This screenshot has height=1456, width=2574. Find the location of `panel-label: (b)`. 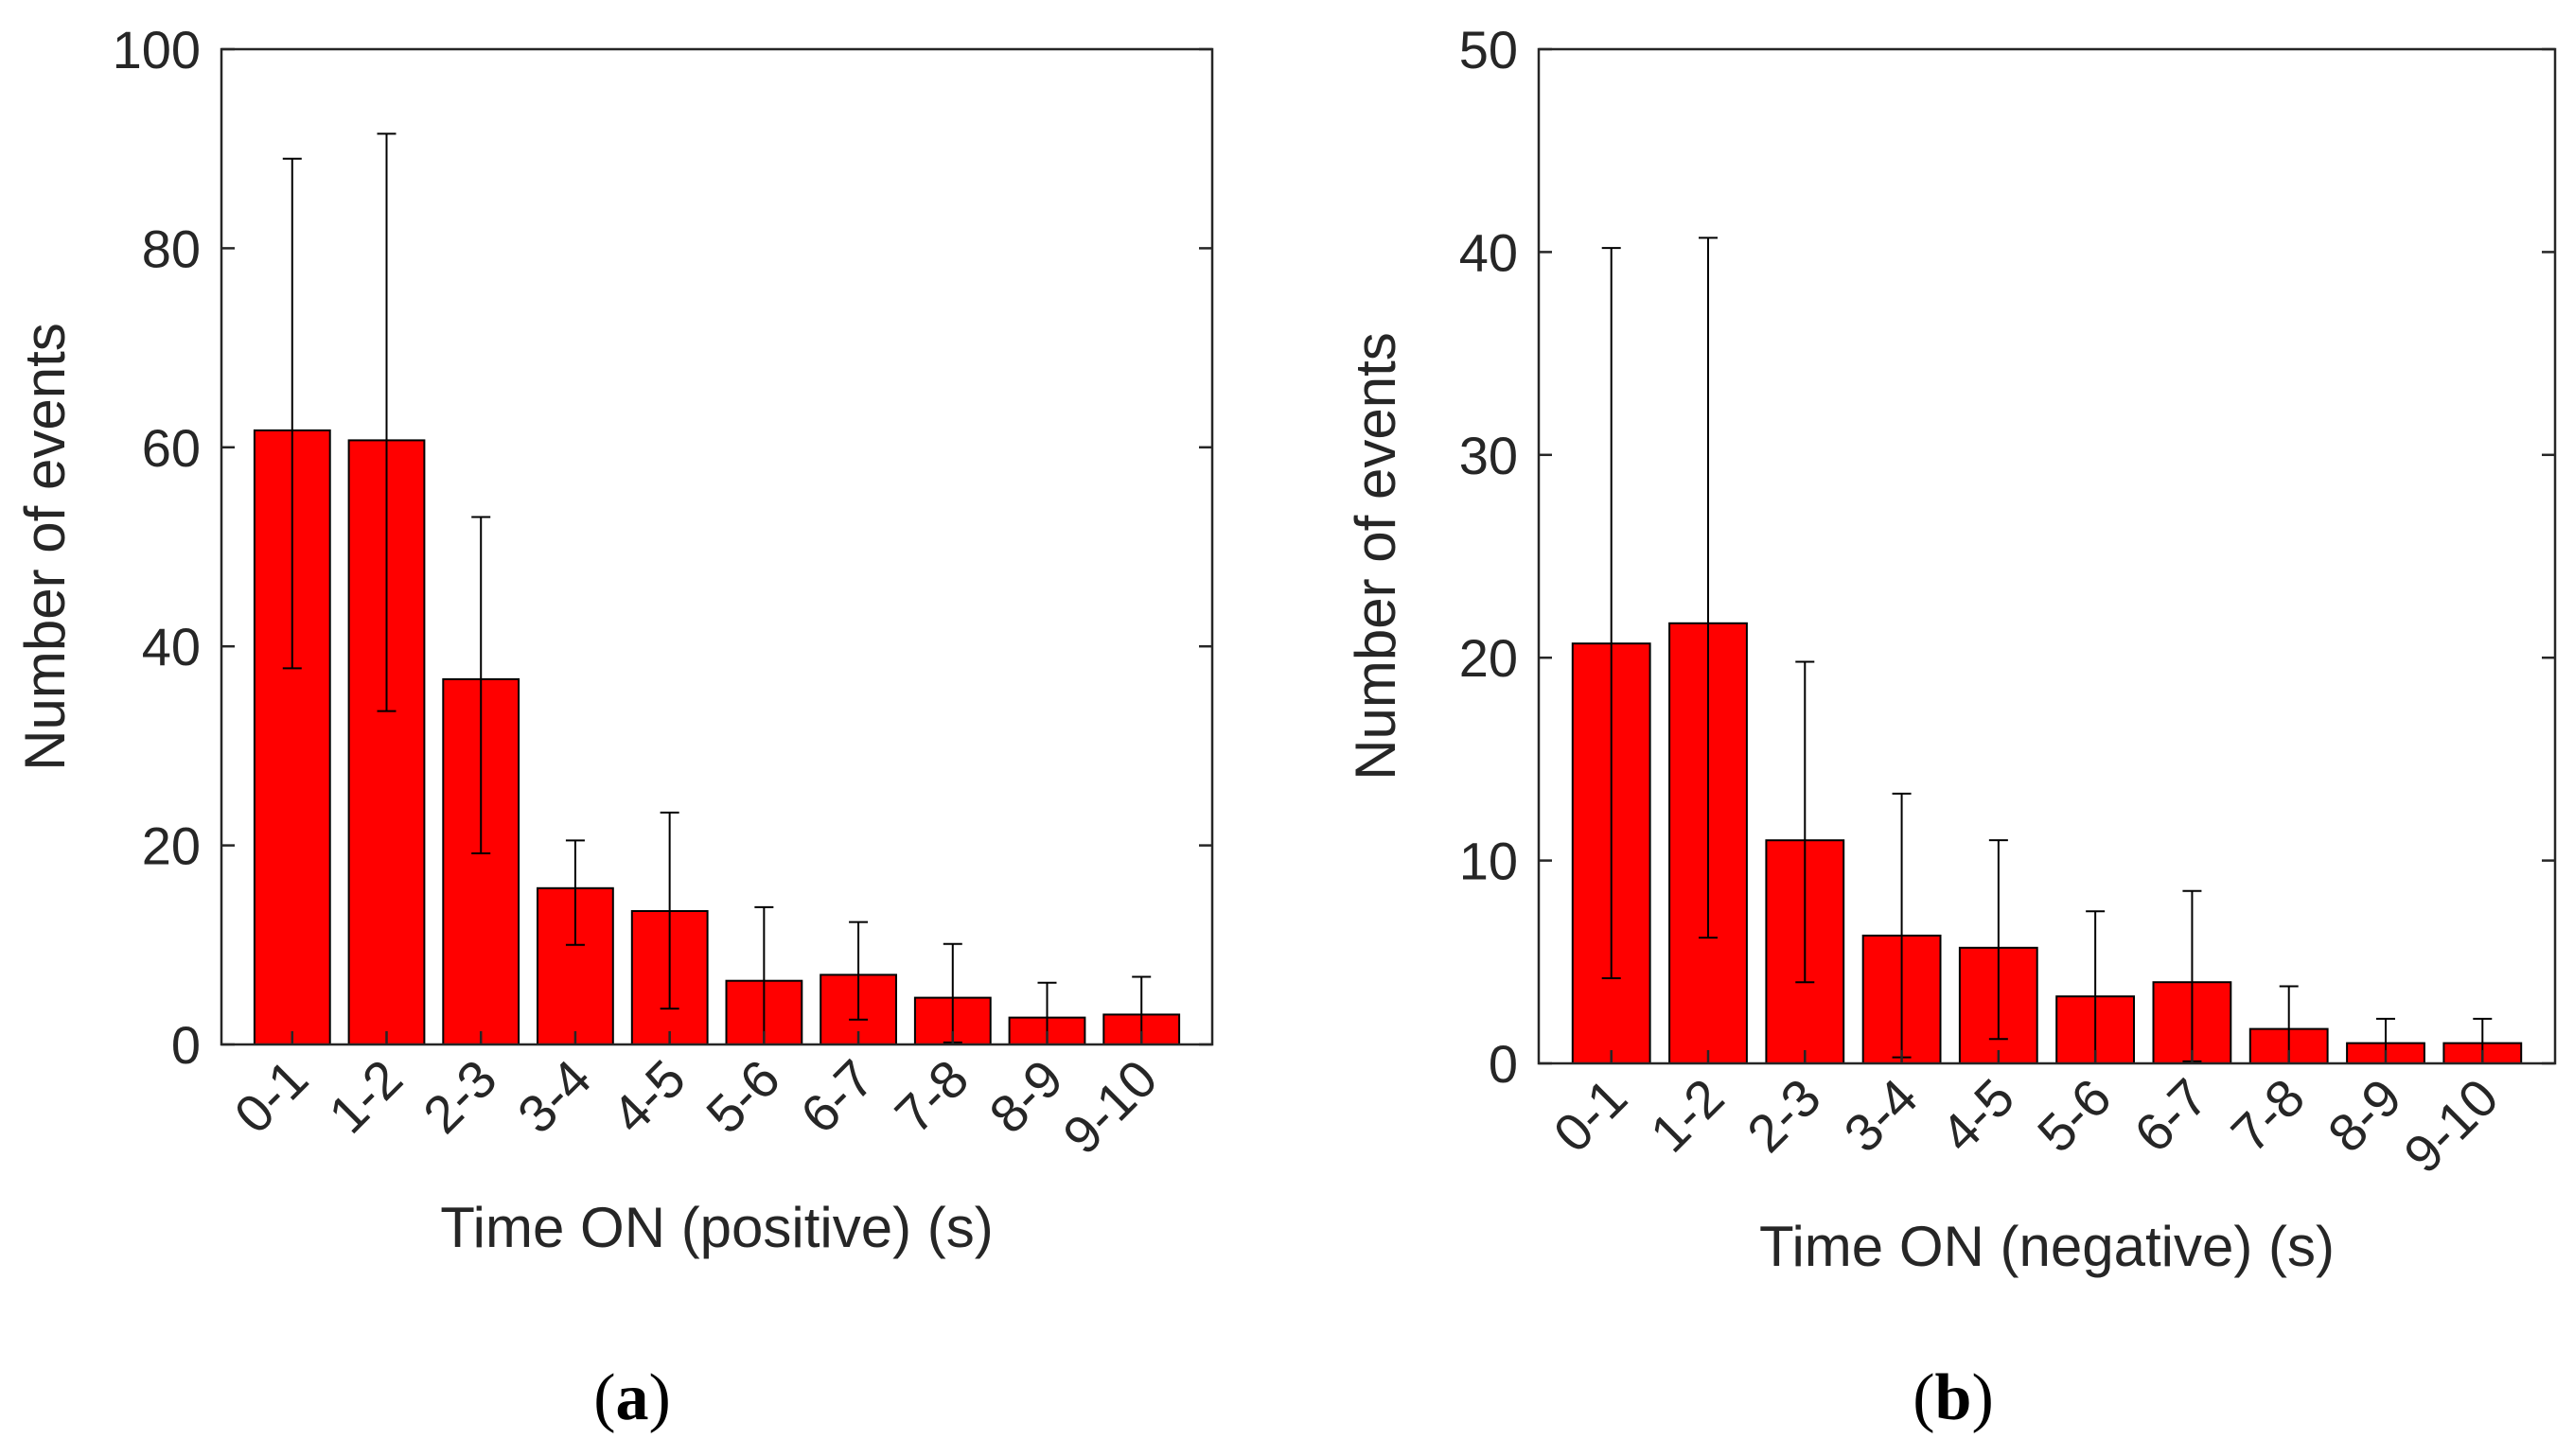

panel-label: (b) is located at coordinates (1953, 1397).